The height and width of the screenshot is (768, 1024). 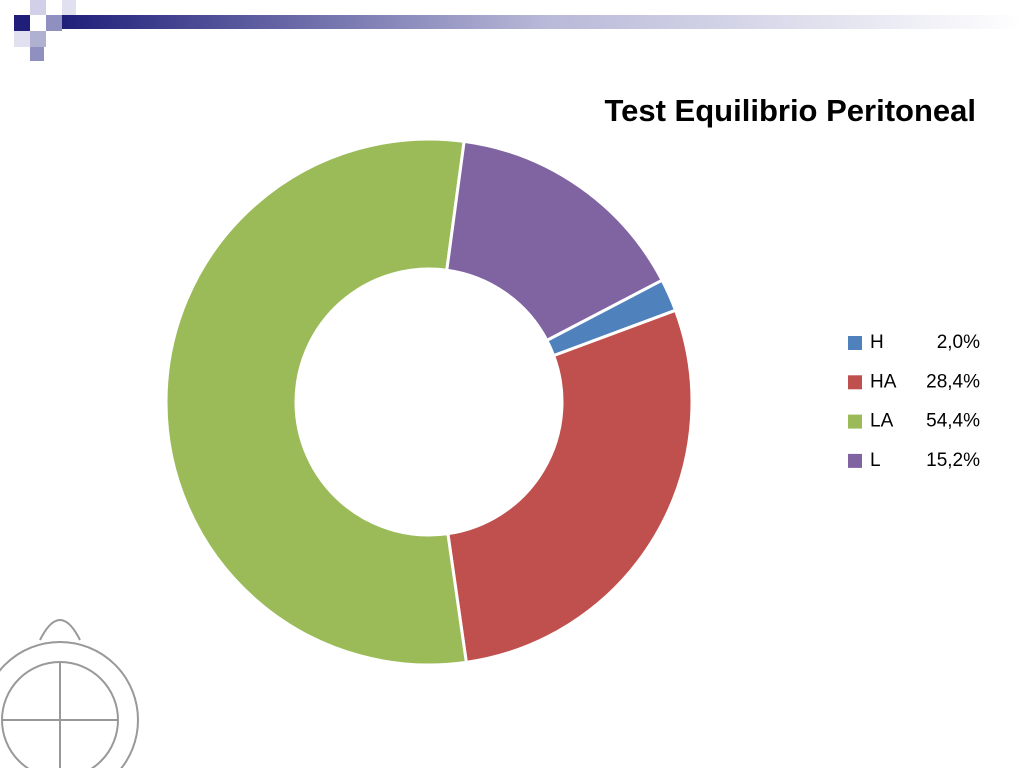 What do you see at coordinates (953, 381) in the screenshot?
I see `legend-value: 28,4%` at bounding box center [953, 381].